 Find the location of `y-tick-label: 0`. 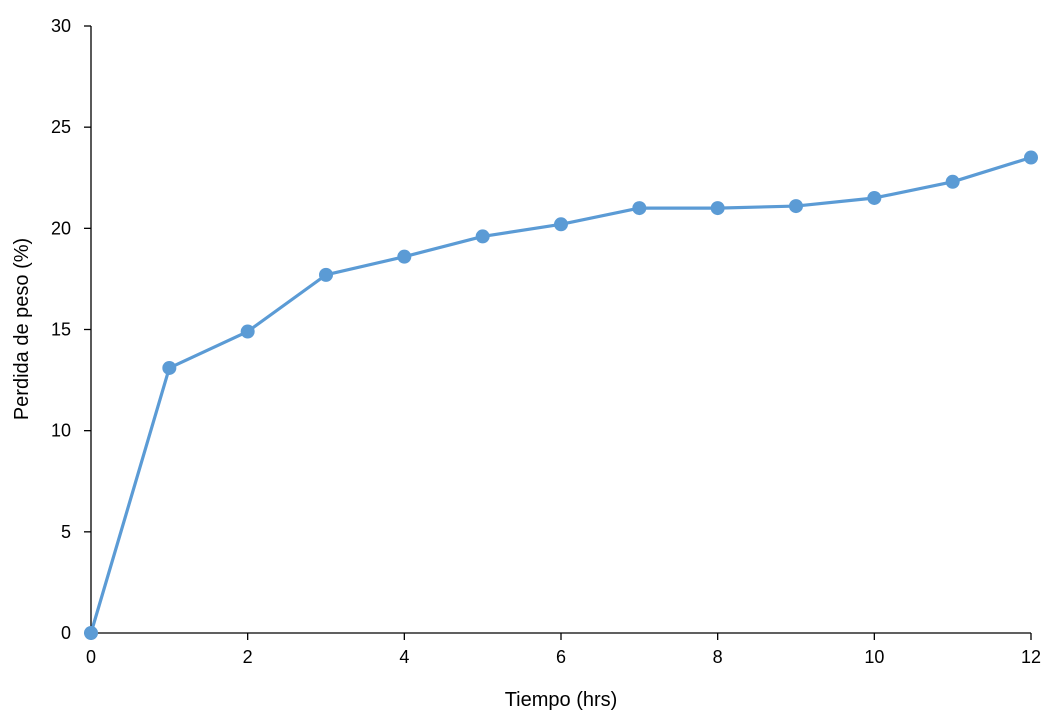

y-tick-label: 0 is located at coordinates (66, 633).